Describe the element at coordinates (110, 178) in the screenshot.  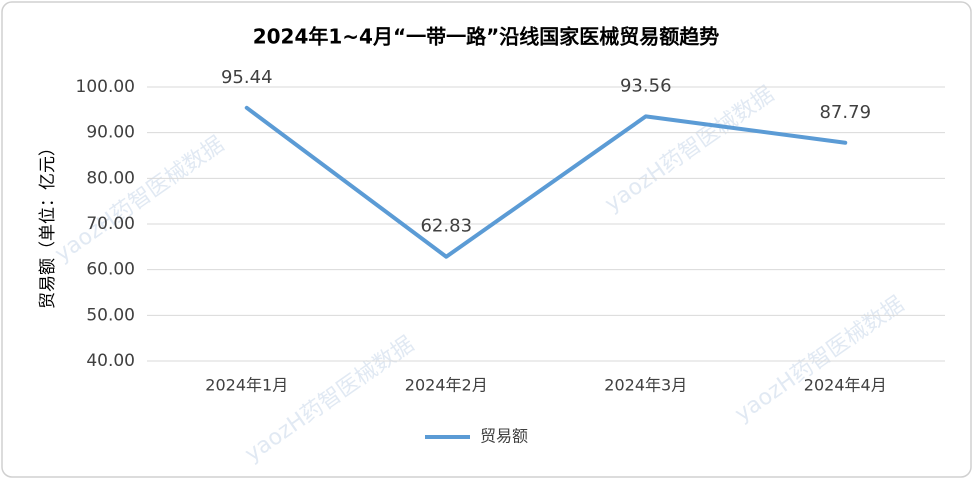
I see `y-tick-label: 80.00` at that location.